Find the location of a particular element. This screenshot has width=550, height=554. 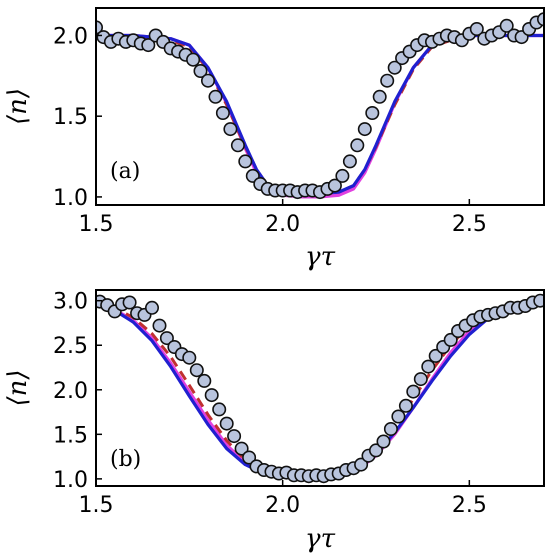

y-tick-label: 3.0 is located at coordinates (70, 302).